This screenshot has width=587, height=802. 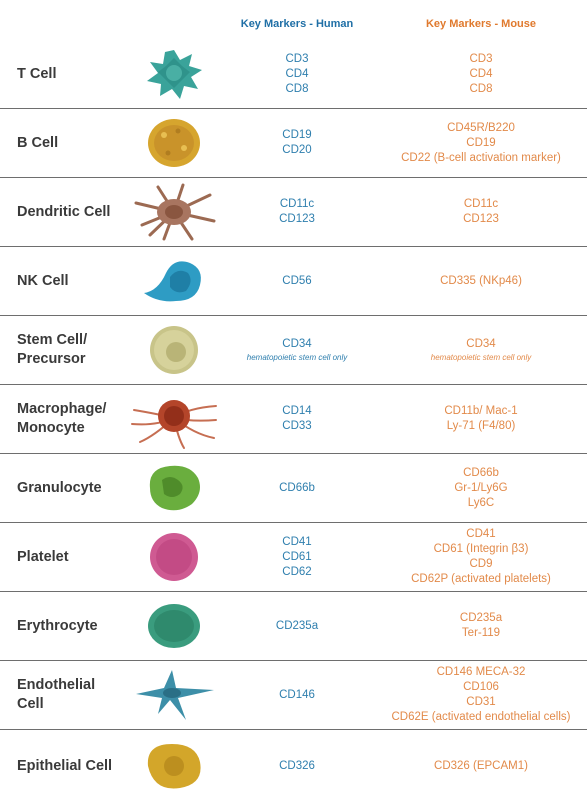 What do you see at coordinates (76, 281) in the screenshot?
I see `cell-type-name: NK Cell` at bounding box center [76, 281].